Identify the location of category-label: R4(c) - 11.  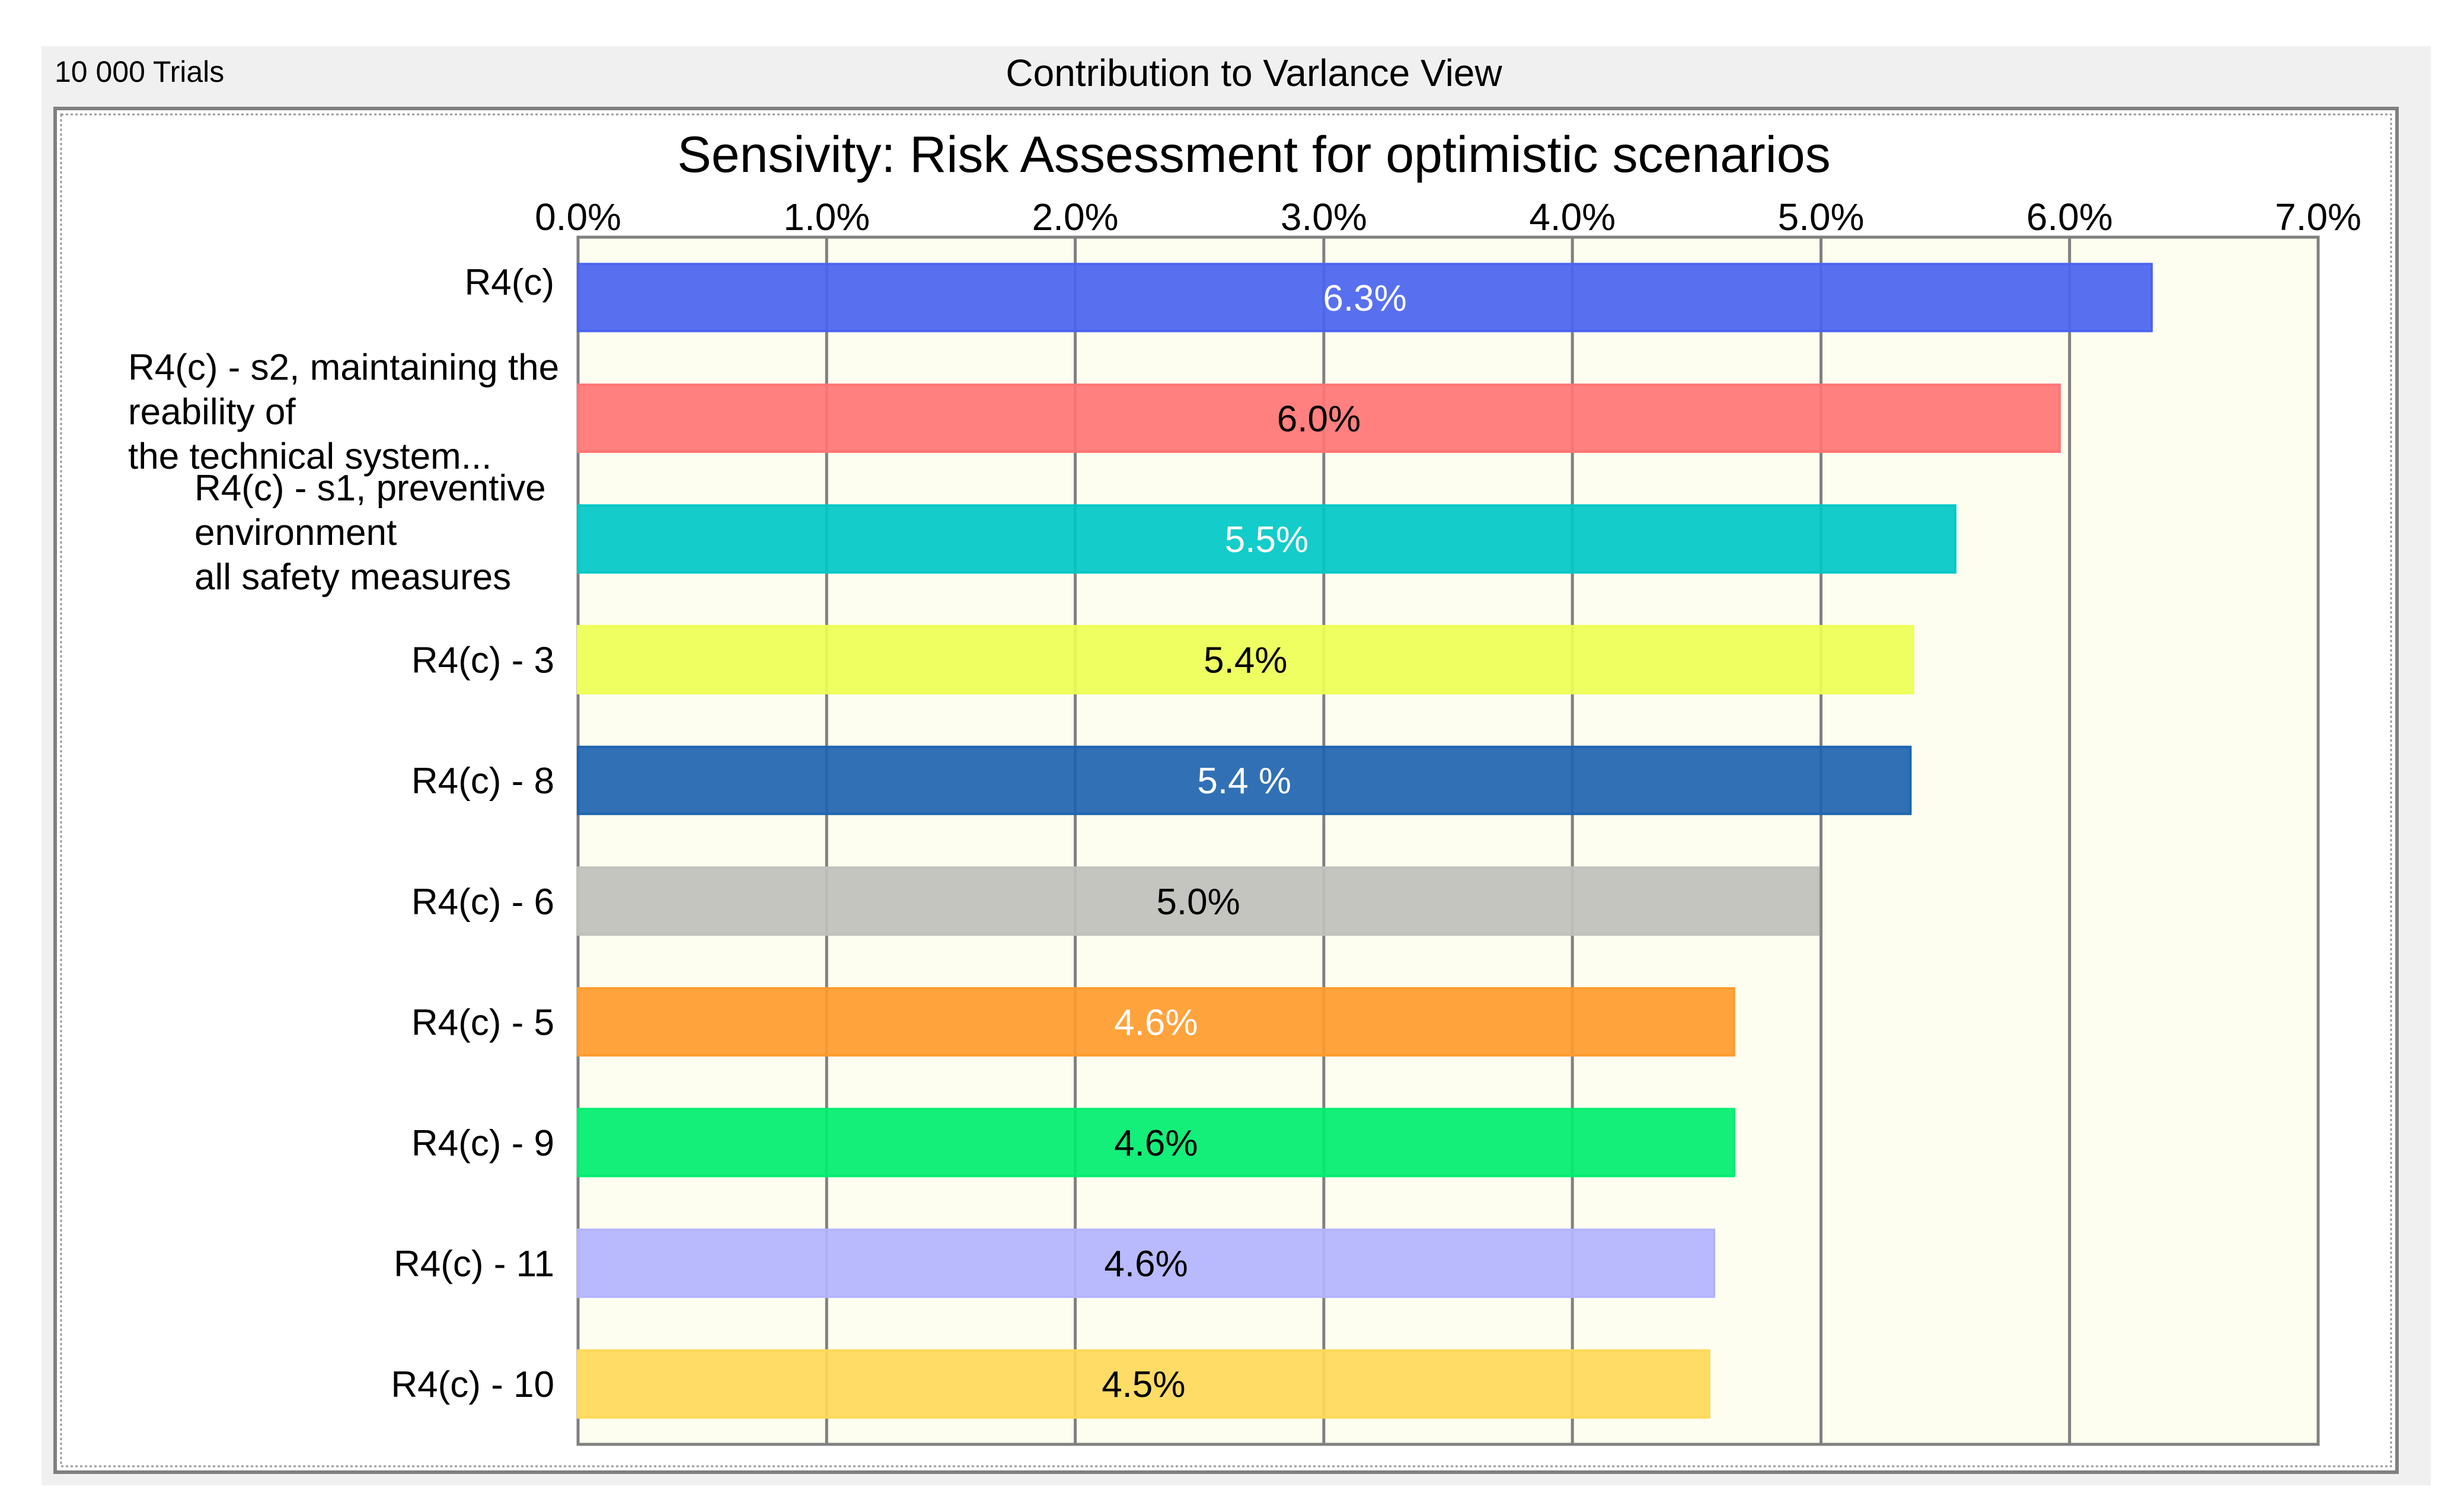
(474, 1264).